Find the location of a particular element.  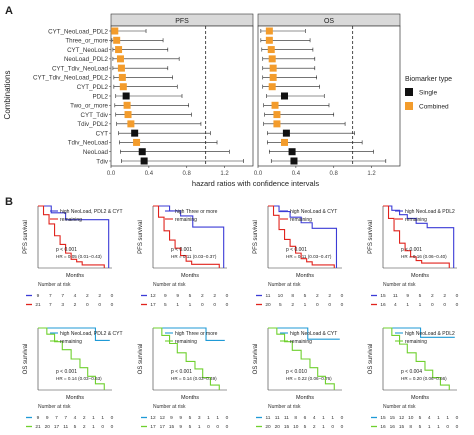

risk-count: 10 is located at coordinates (411, 418).